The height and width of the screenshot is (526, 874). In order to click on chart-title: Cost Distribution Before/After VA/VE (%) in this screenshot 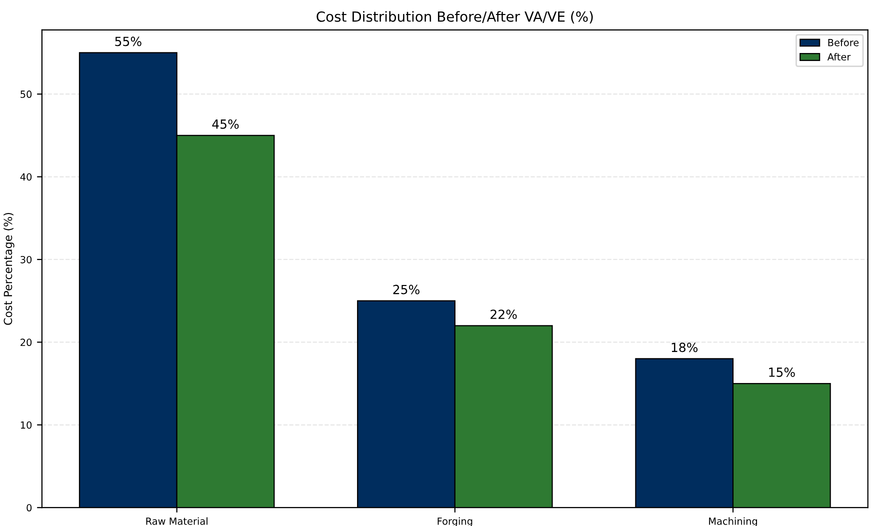, I will do `click(454, 17)`.